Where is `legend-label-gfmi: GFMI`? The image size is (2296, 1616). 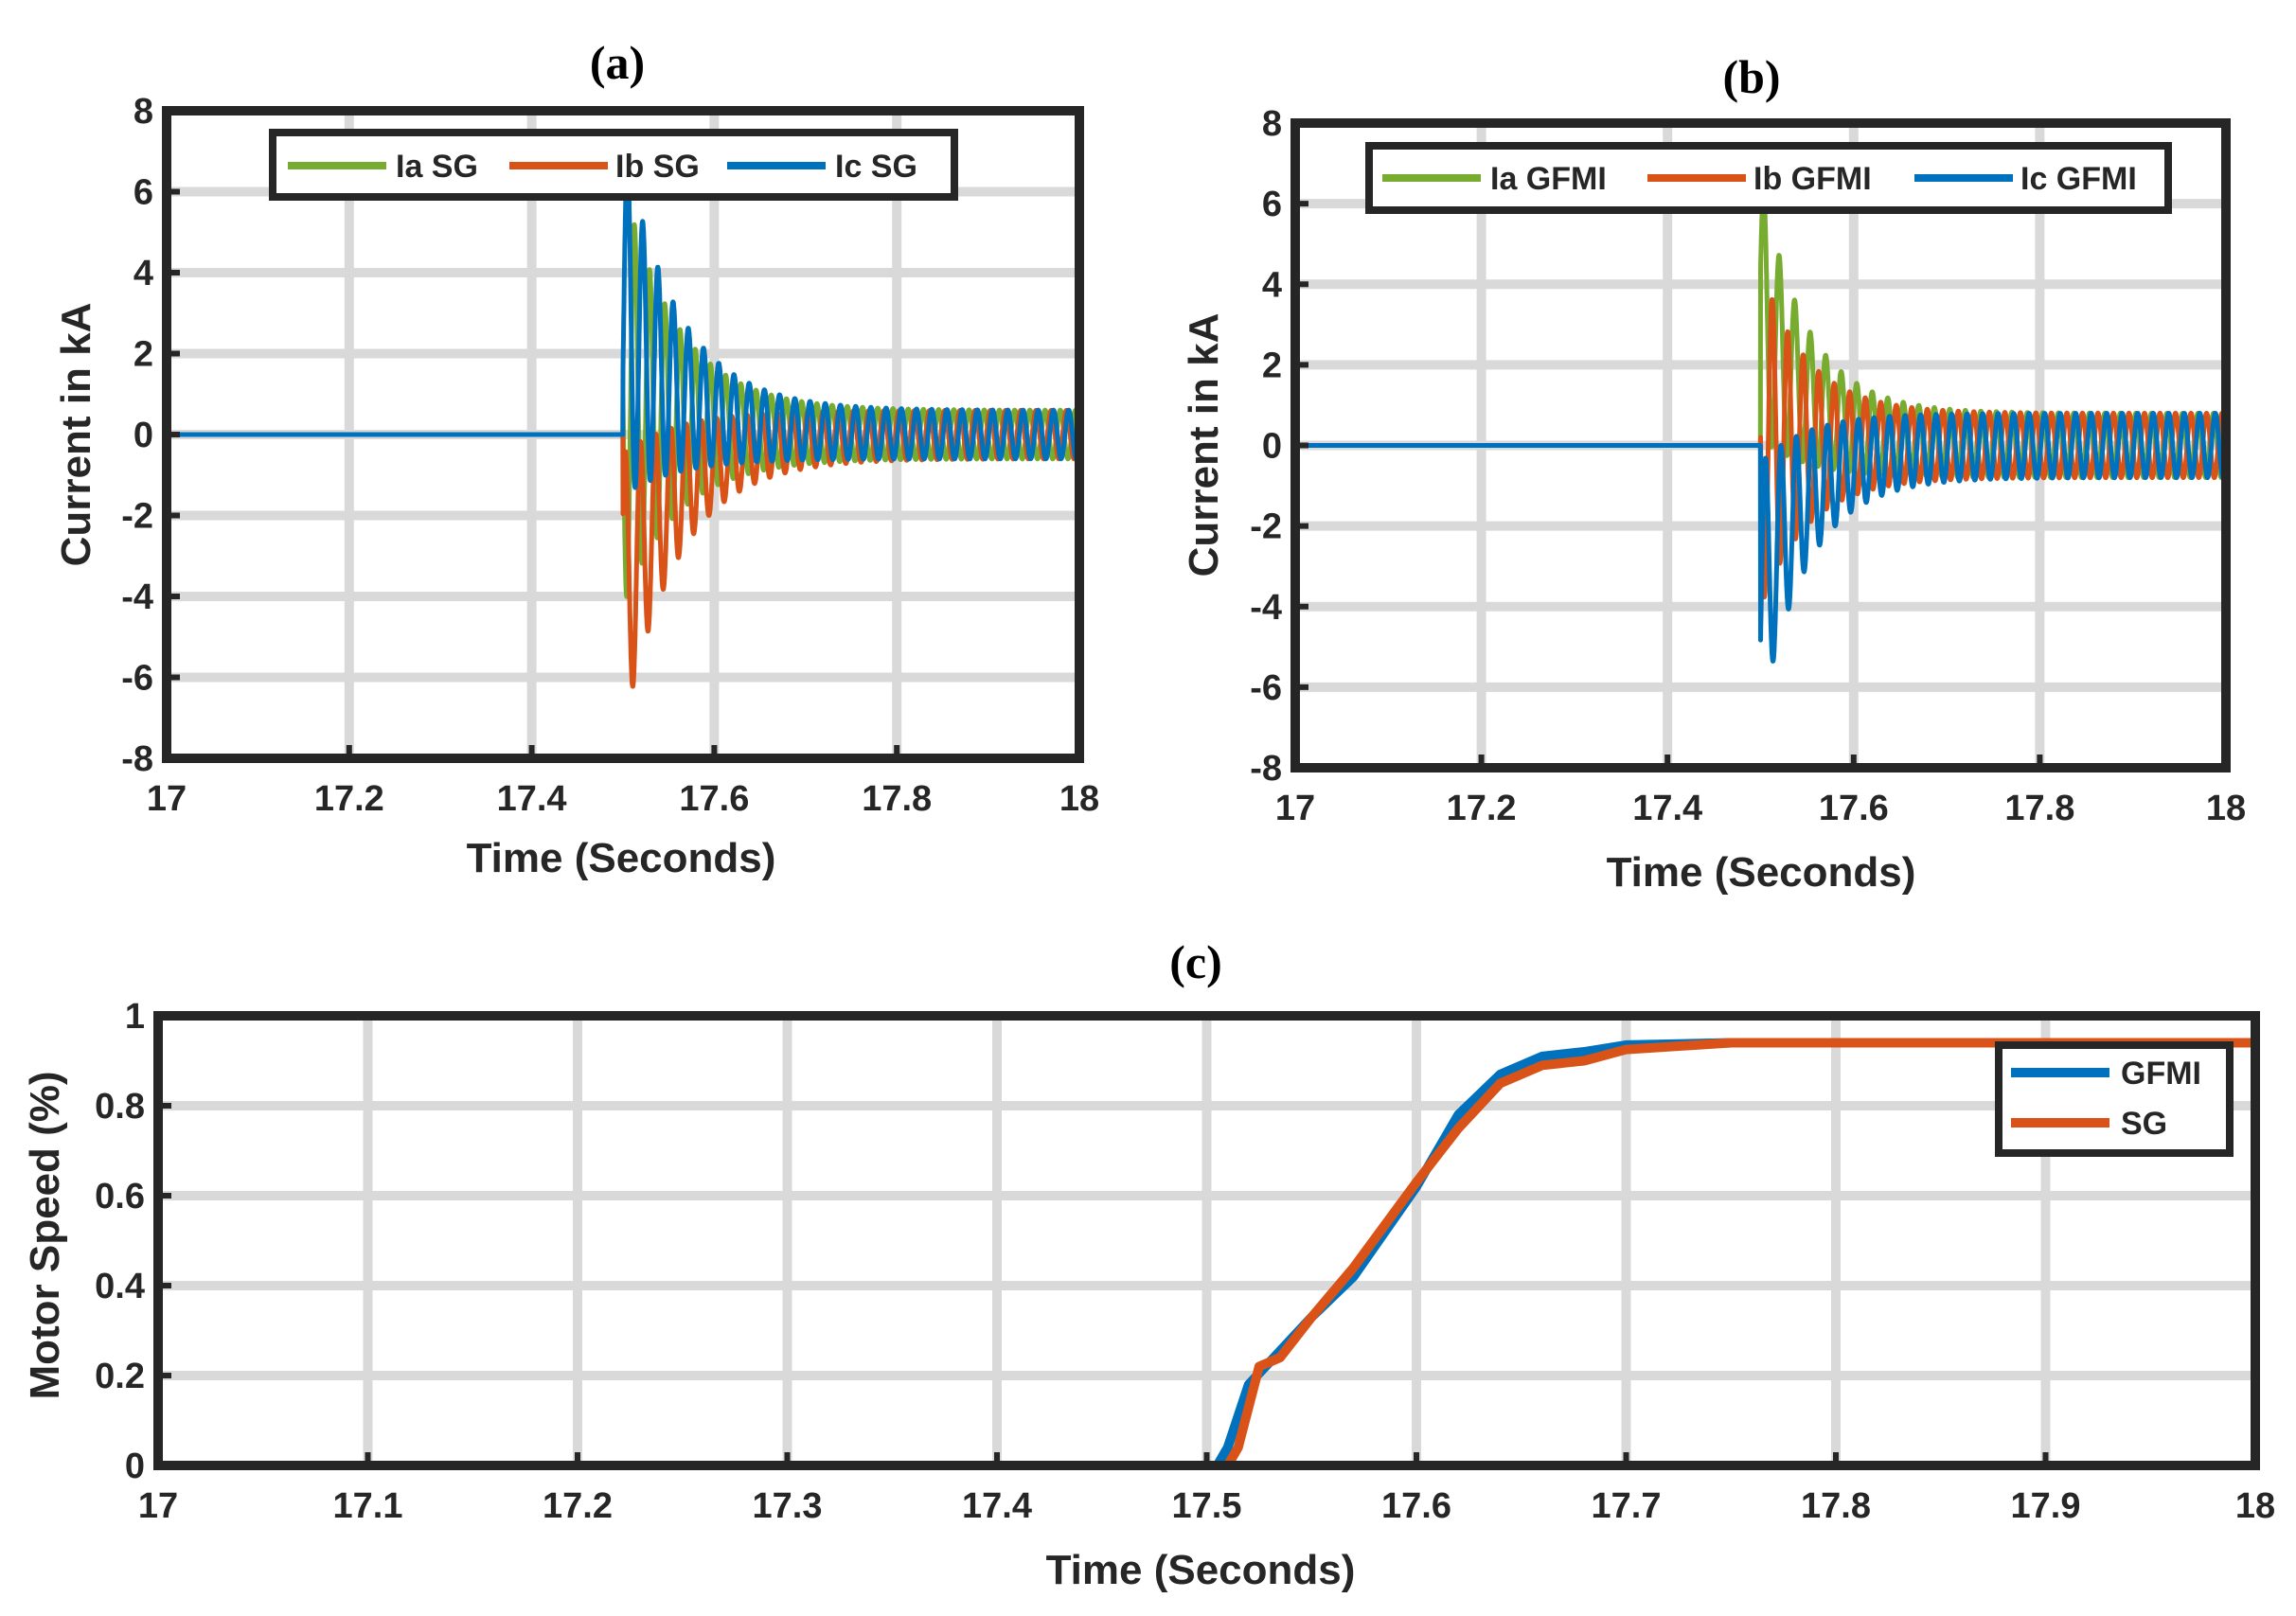
legend-label-gfmi: GFMI is located at coordinates (2161, 1074).